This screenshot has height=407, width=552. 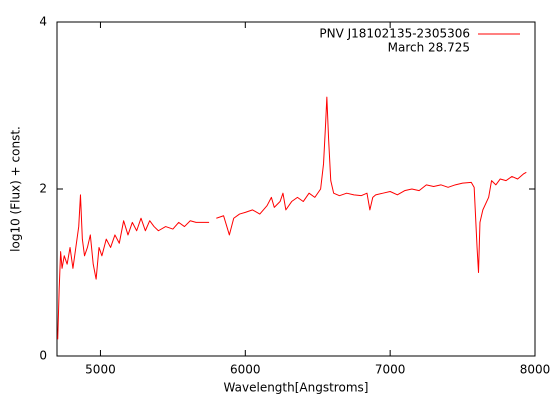 I want to click on y-tick-label: 2, so click(x=43, y=189).